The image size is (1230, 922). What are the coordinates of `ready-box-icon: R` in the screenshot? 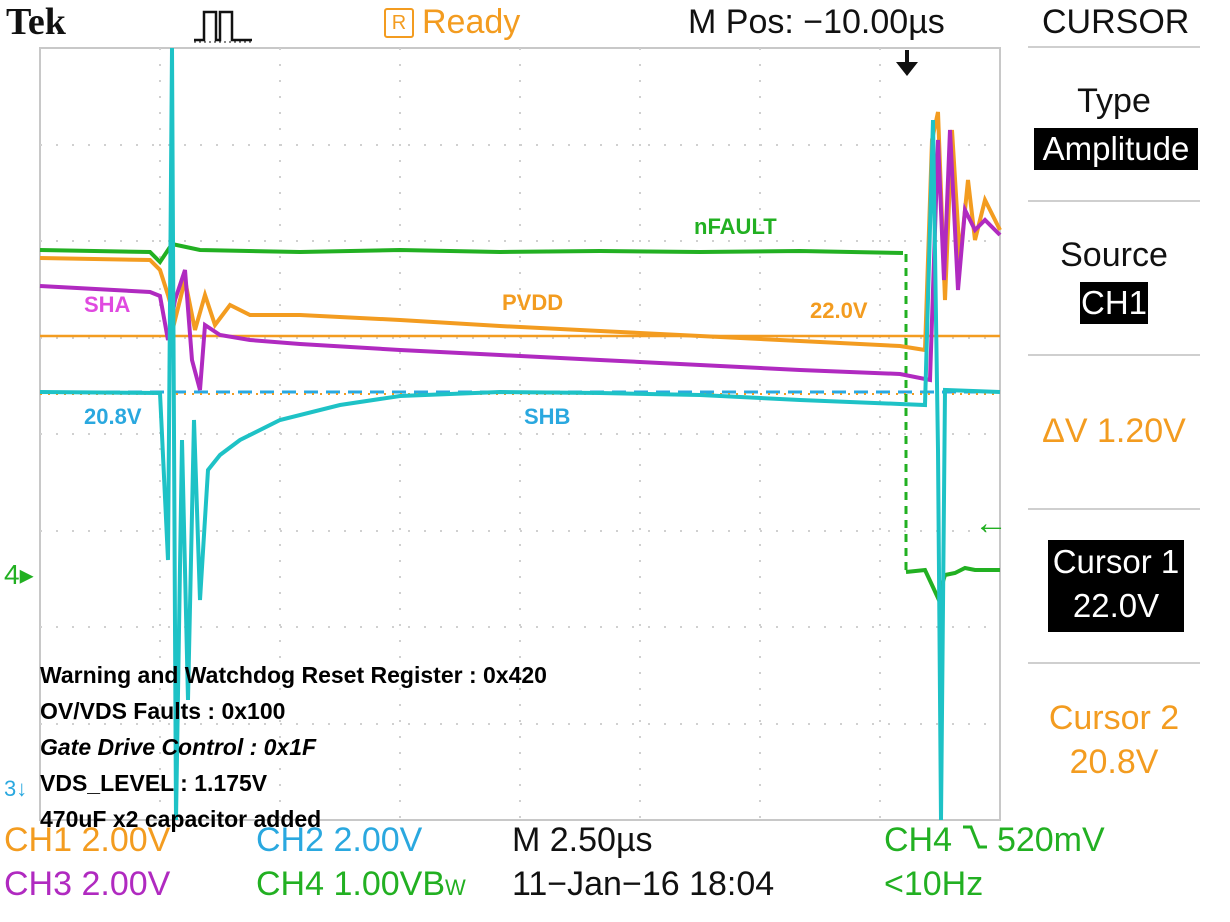 It's located at (399, 23).